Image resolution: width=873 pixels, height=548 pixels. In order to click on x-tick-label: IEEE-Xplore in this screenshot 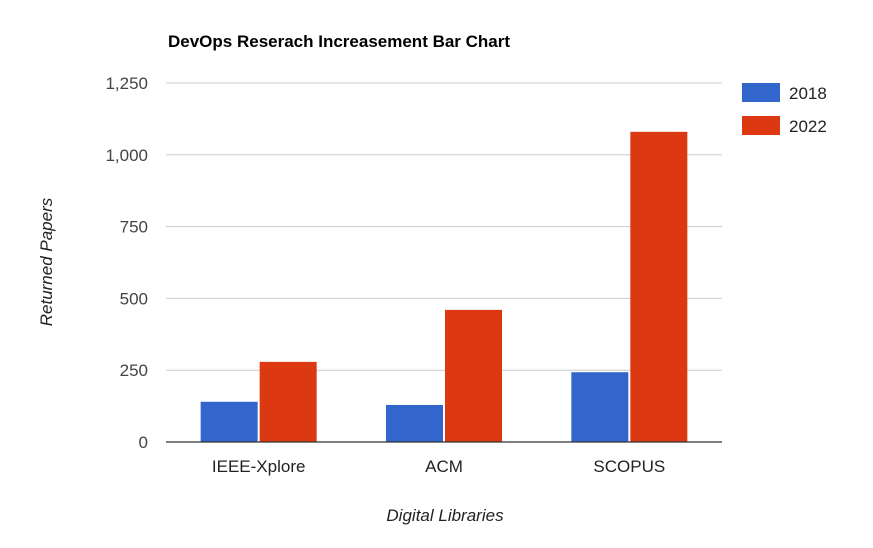, I will do `click(259, 466)`.